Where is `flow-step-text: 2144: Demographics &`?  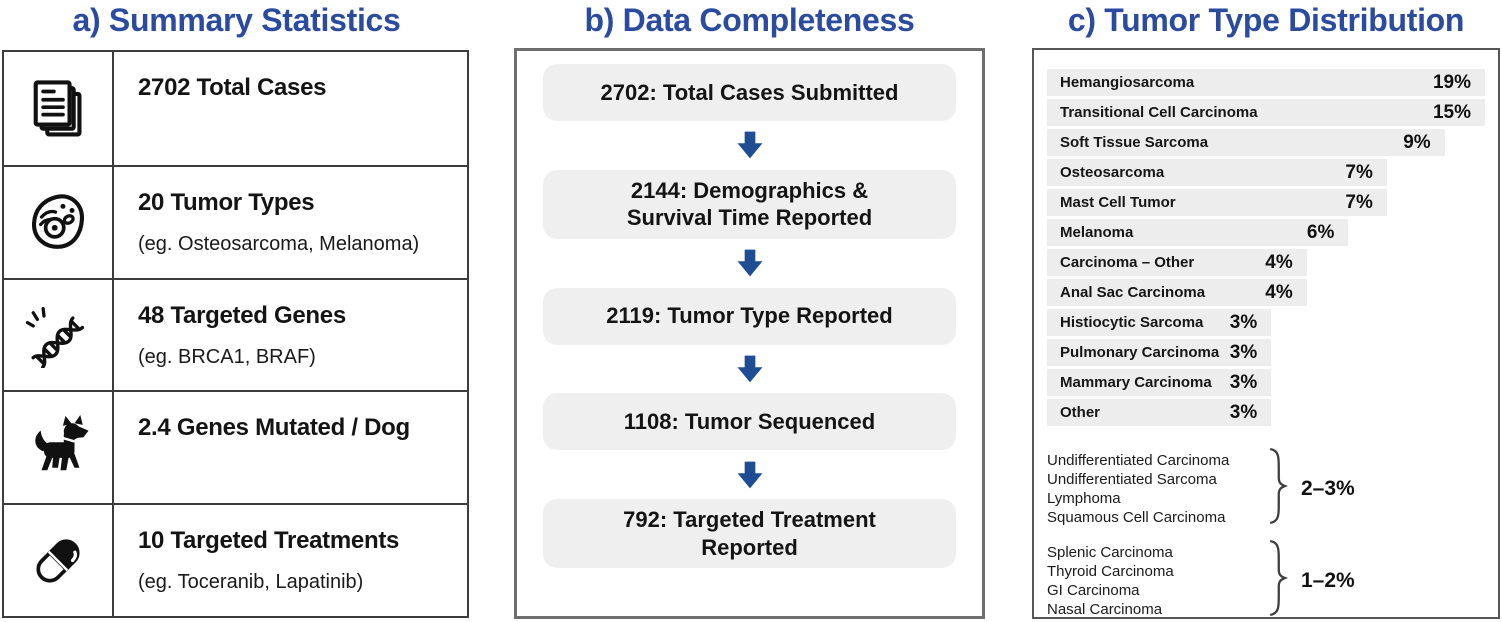
flow-step-text: 2144: Demographics & is located at coordinates (749, 190).